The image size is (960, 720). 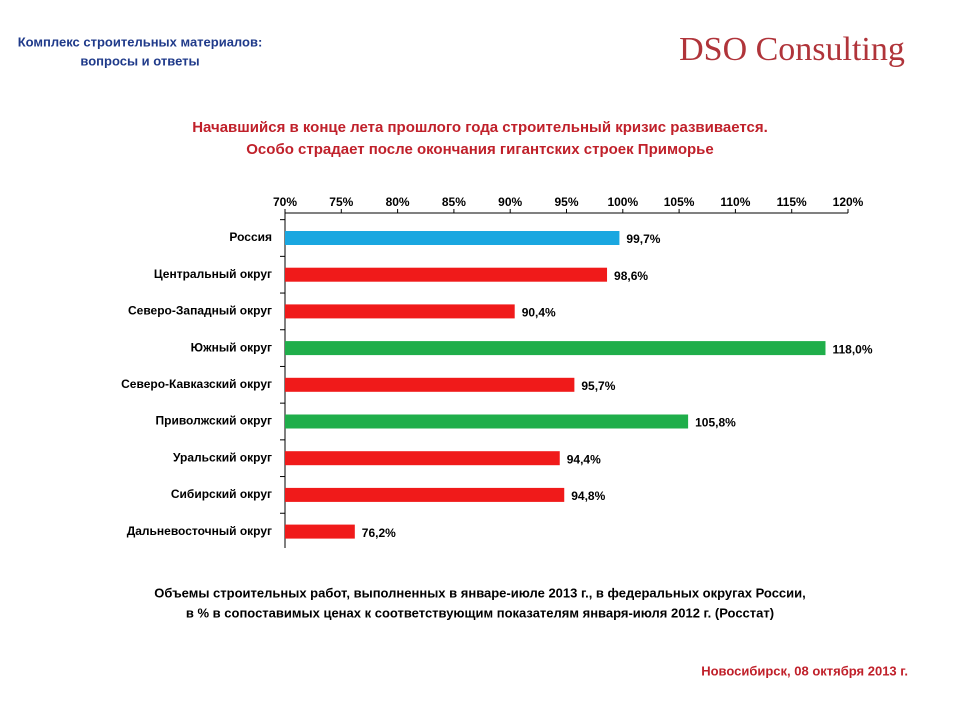 What do you see at coordinates (213, 274) in the screenshot?
I see `y-tick-label: Центральный округ` at bounding box center [213, 274].